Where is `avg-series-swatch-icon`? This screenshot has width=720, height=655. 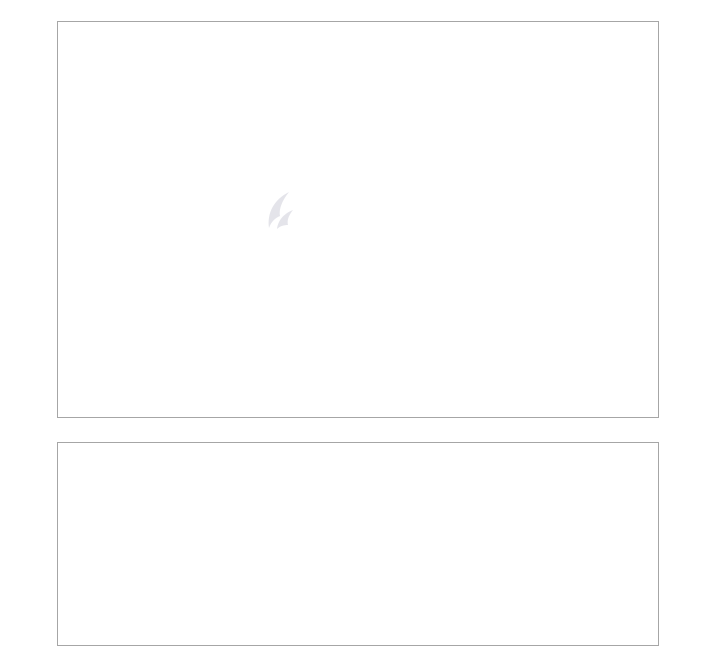 avg-series-swatch-icon is located at coordinates (654, 5).